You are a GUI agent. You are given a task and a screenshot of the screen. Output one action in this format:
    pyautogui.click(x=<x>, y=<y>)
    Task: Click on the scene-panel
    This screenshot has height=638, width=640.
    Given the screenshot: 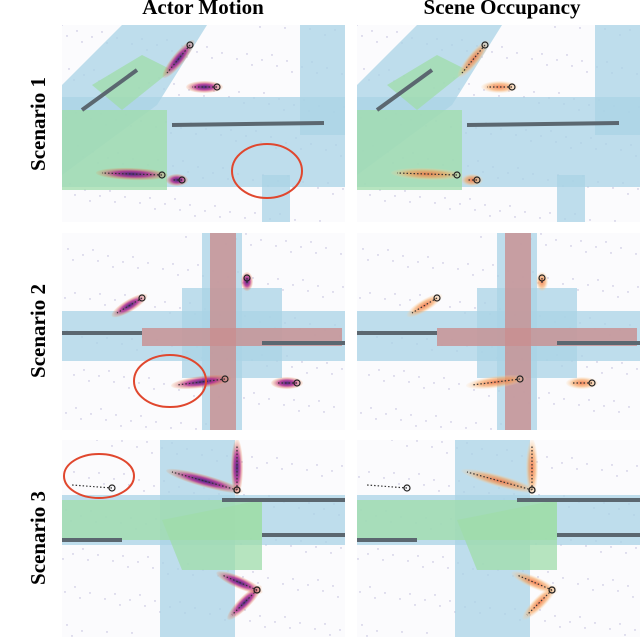 What is the action you would take?
    pyautogui.click(x=498, y=538)
    